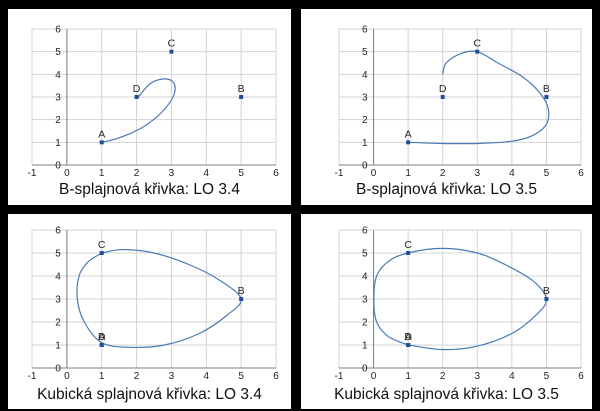 The width and height of the screenshot is (600, 411). I want to click on chart-title: Kubická splajnová křivka: LO 3.5, so click(446, 394).